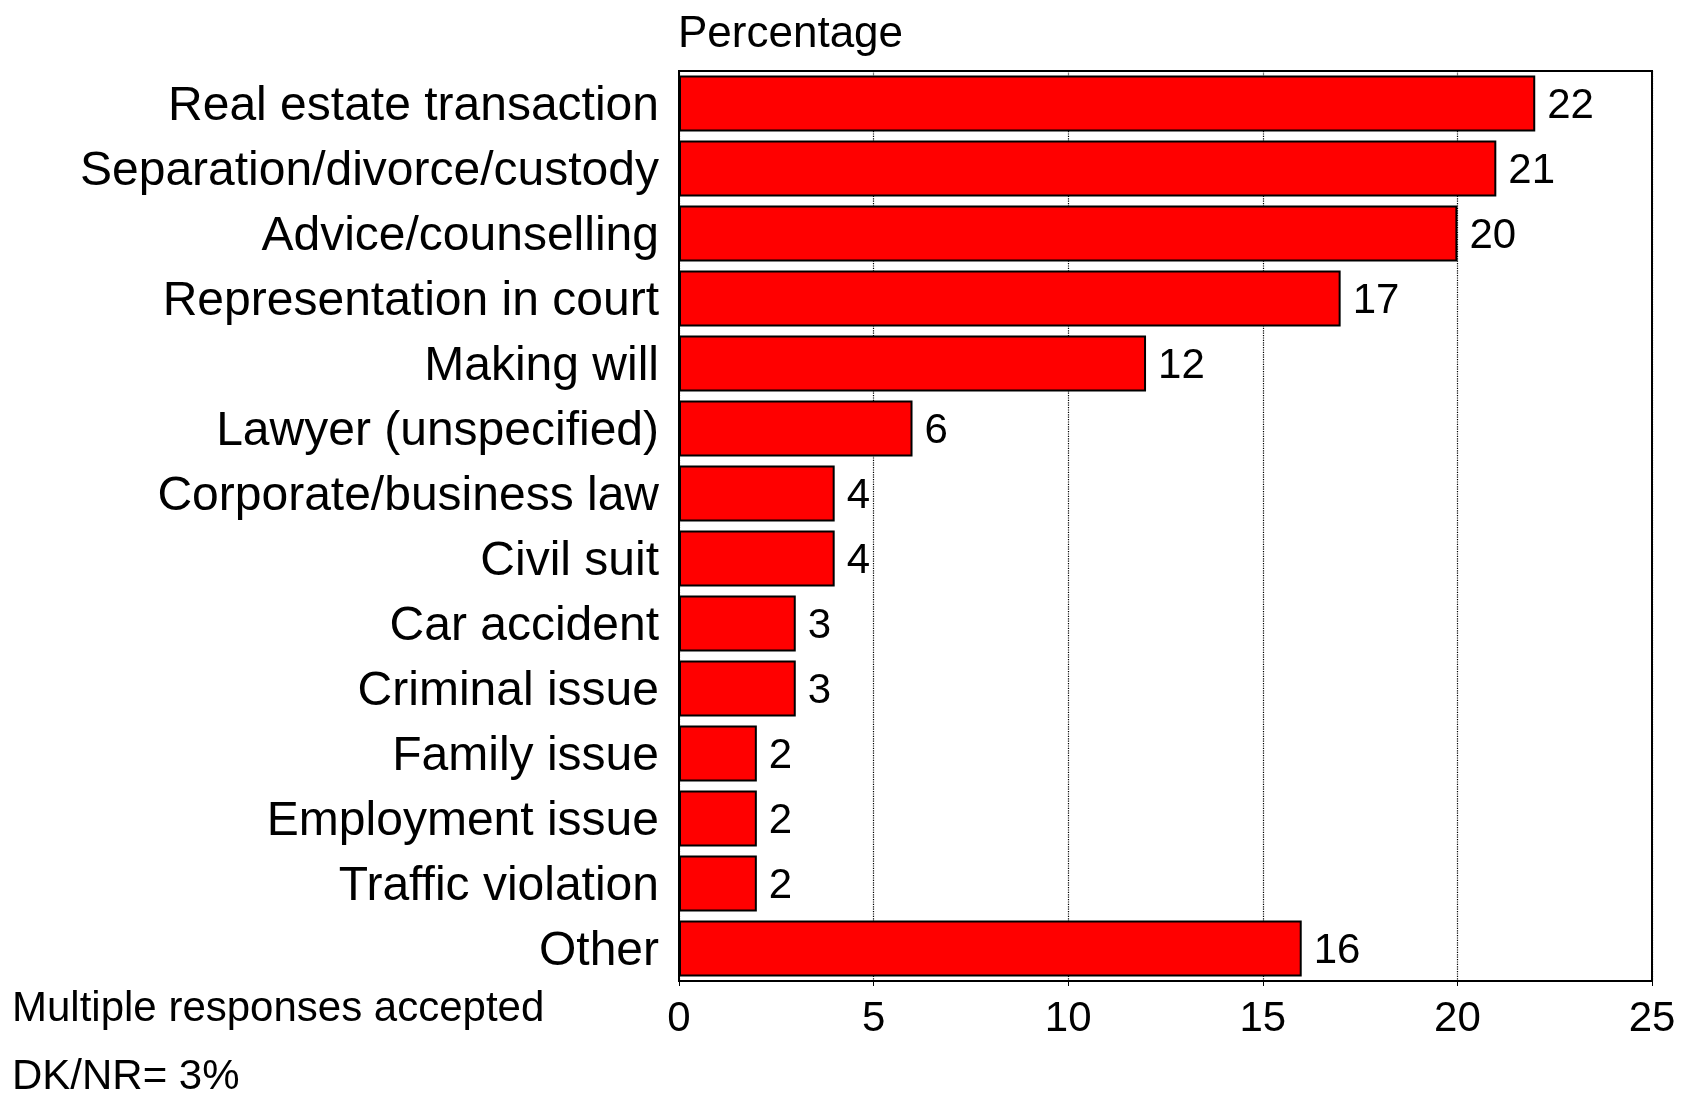 Image resolution: width=1692 pixels, height=1093 pixels. What do you see at coordinates (936, 428) in the screenshot?
I see `data-label: 6` at bounding box center [936, 428].